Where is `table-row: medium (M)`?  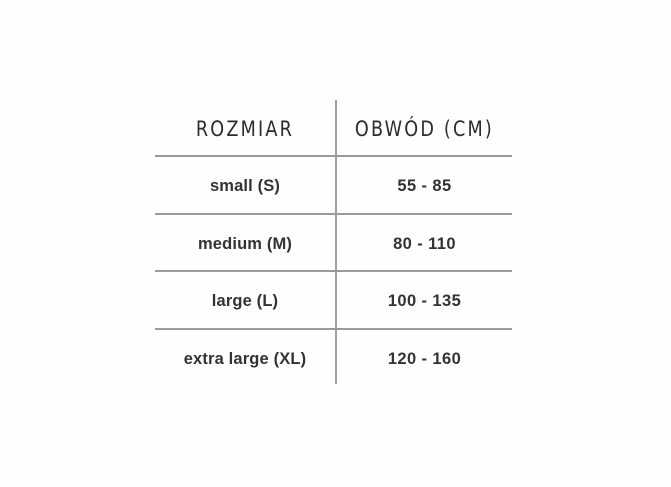 table-row: medium (M) is located at coordinates (245, 243).